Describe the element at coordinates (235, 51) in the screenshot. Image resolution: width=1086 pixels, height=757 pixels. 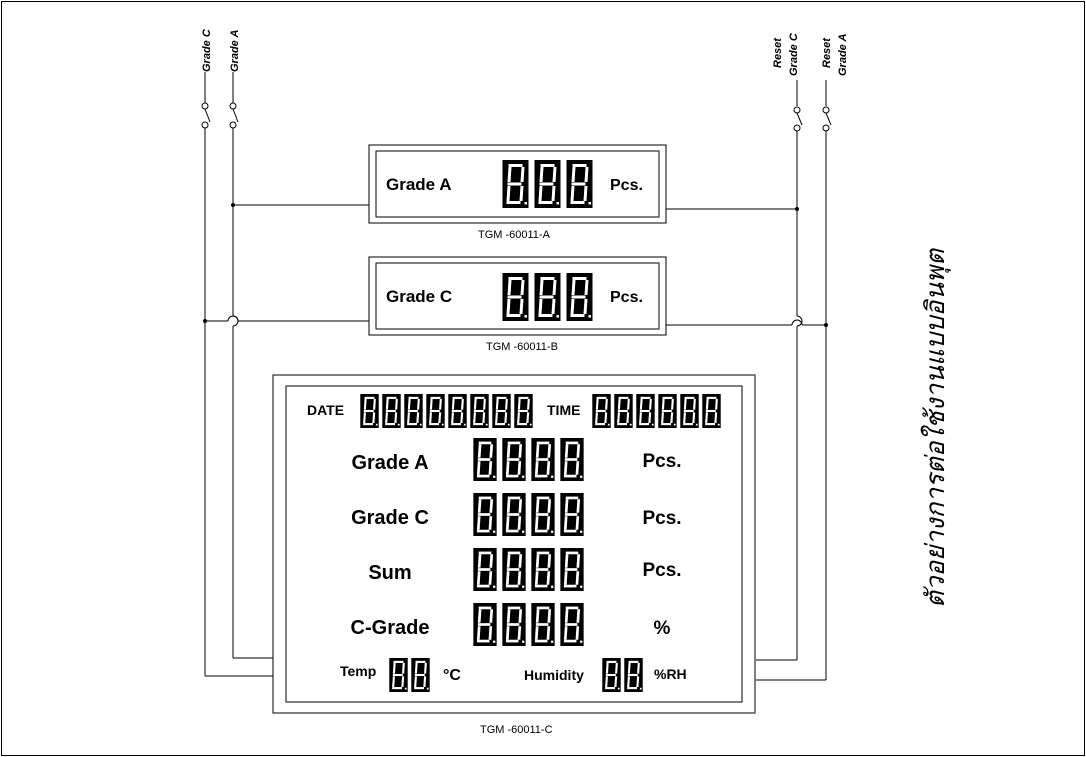
I see `switch-label-grade-a: Grade A` at that location.